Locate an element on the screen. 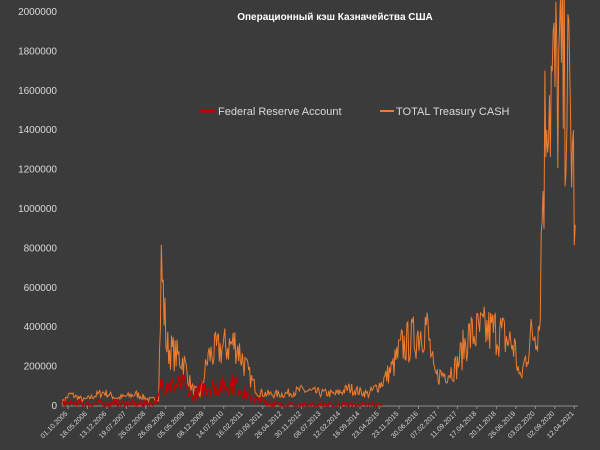 The height and width of the screenshot is (450, 600). chart-title: Операционный кэш Казначейства США is located at coordinates (335, 17).